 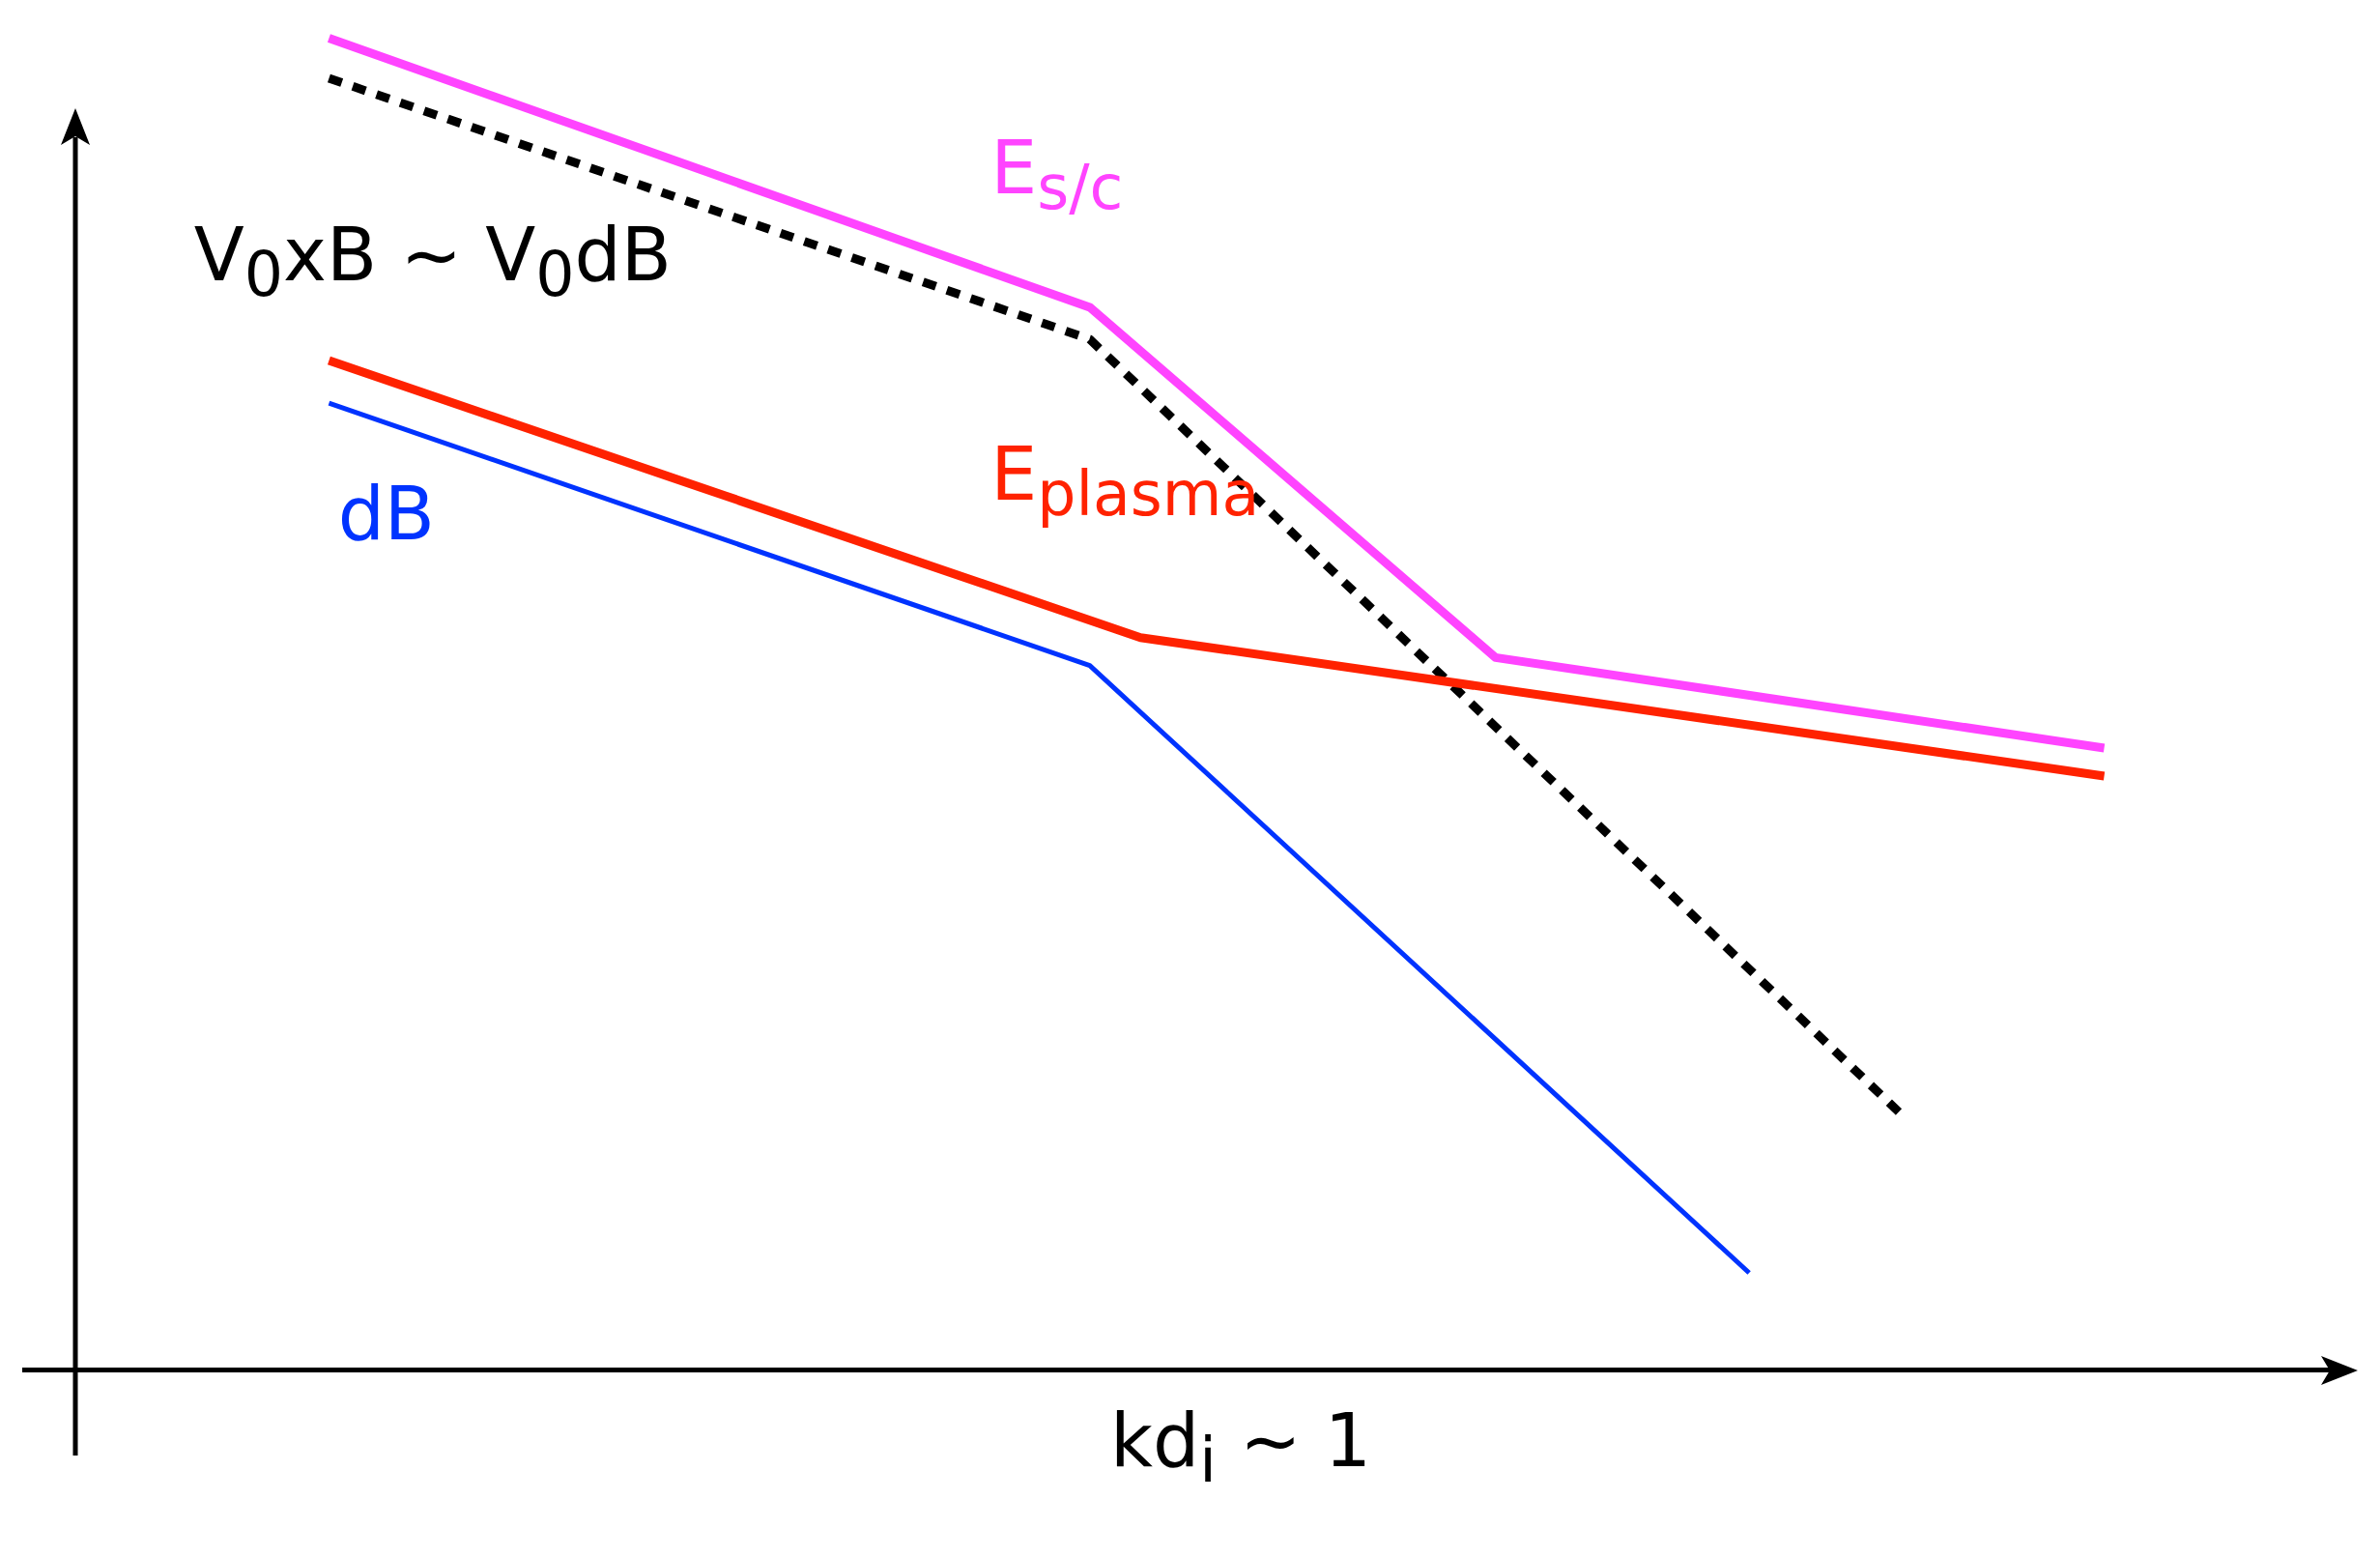 I want to click on x-axis-title: kd$_{i}$ ~ 1, so click(x=1241, y=1447).